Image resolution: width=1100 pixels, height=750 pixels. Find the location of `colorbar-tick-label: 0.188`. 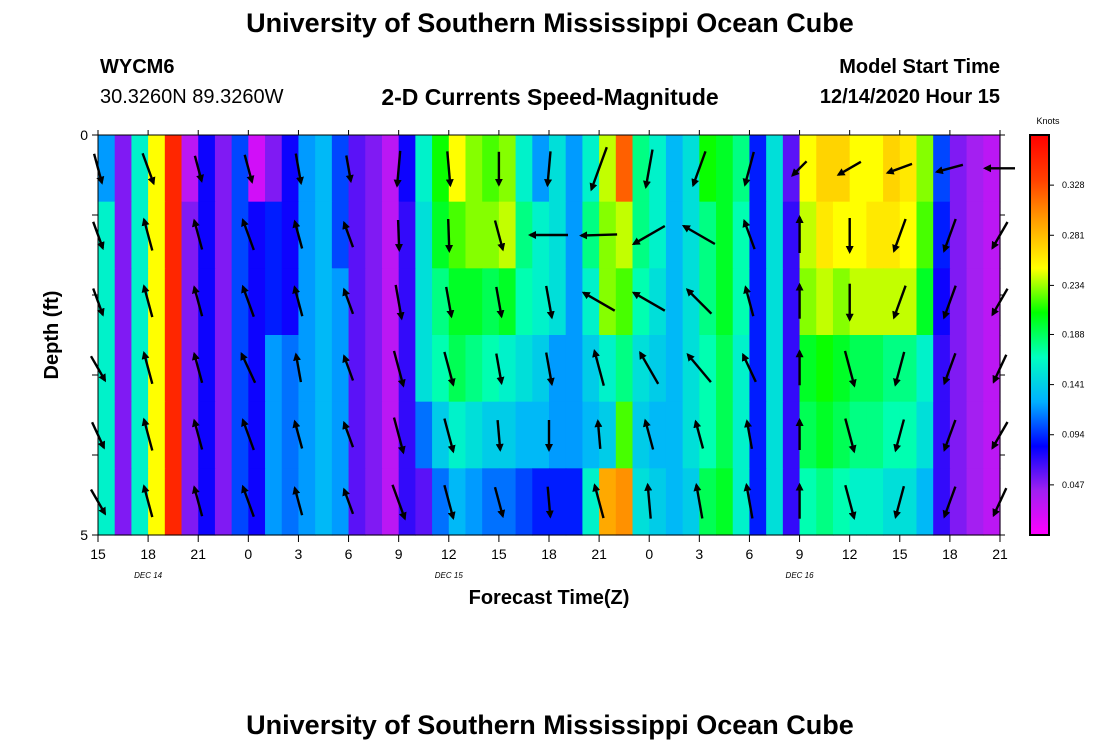

colorbar-tick-label: 0.188 is located at coordinates (1073, 334).